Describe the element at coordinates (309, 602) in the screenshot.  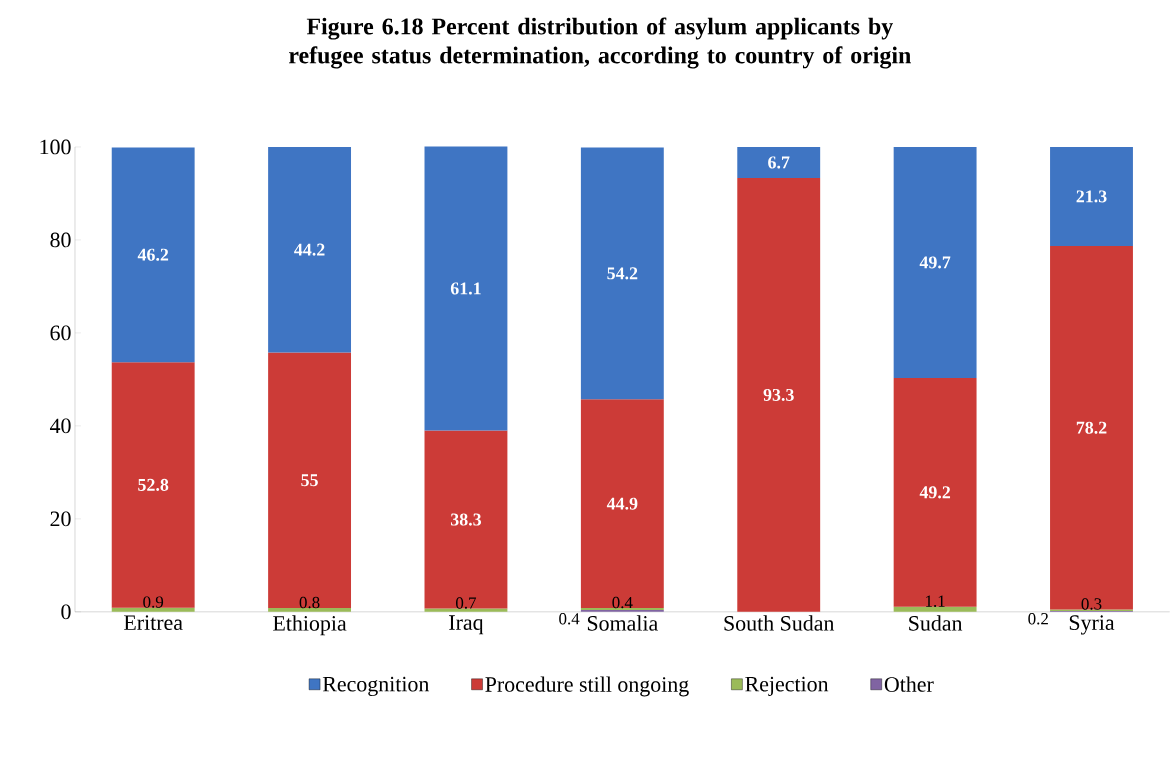
I see `data-label: 0.8` at that location.